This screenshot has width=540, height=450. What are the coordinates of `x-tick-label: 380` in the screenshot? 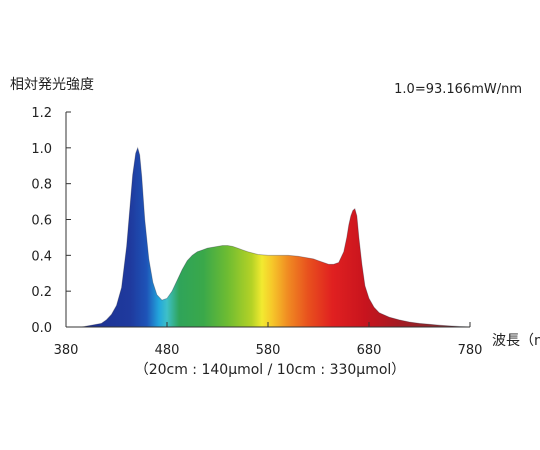 It's located at (66, 350).